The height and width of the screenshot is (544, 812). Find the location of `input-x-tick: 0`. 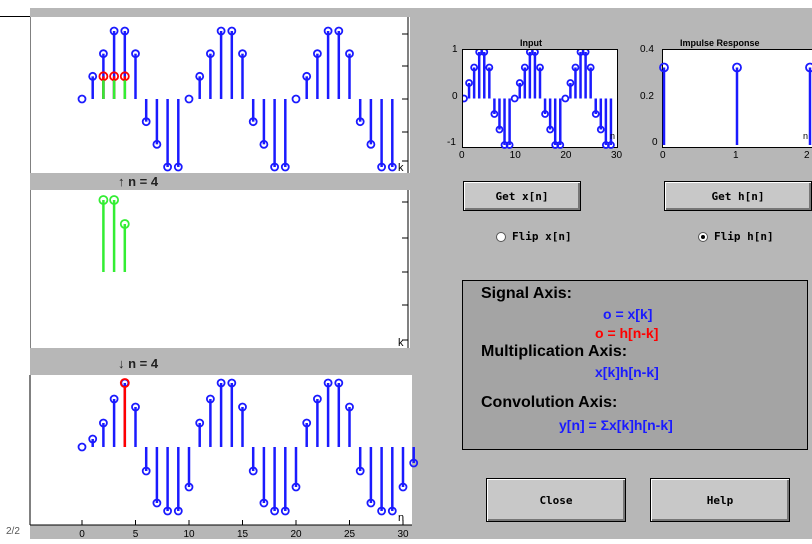

input-x-tick: 0 is located at coordinates (462, 155).